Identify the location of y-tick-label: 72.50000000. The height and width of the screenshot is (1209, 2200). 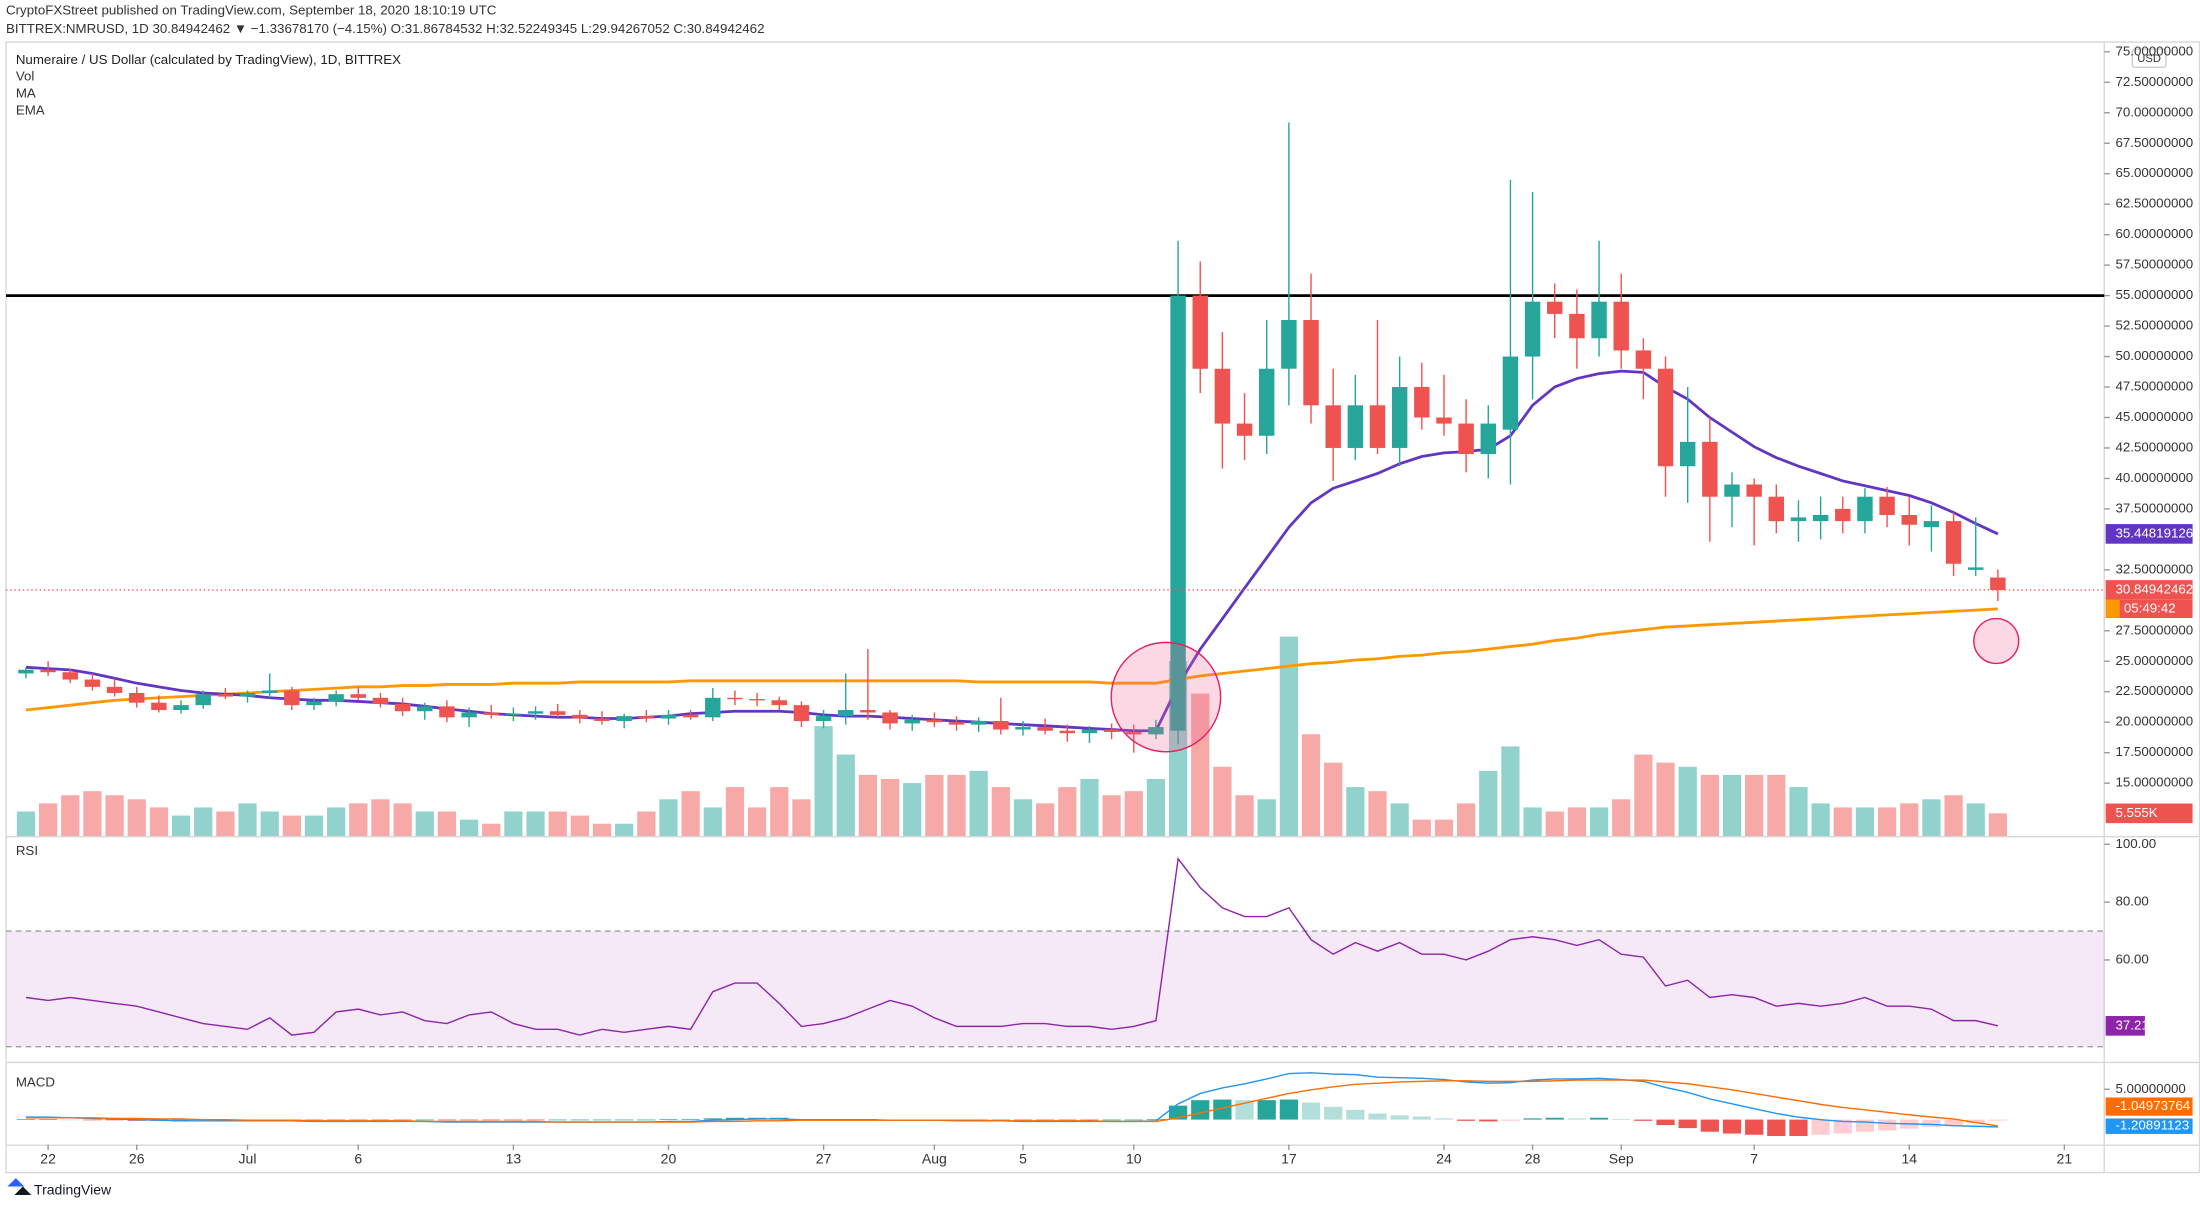
(2154, 81).